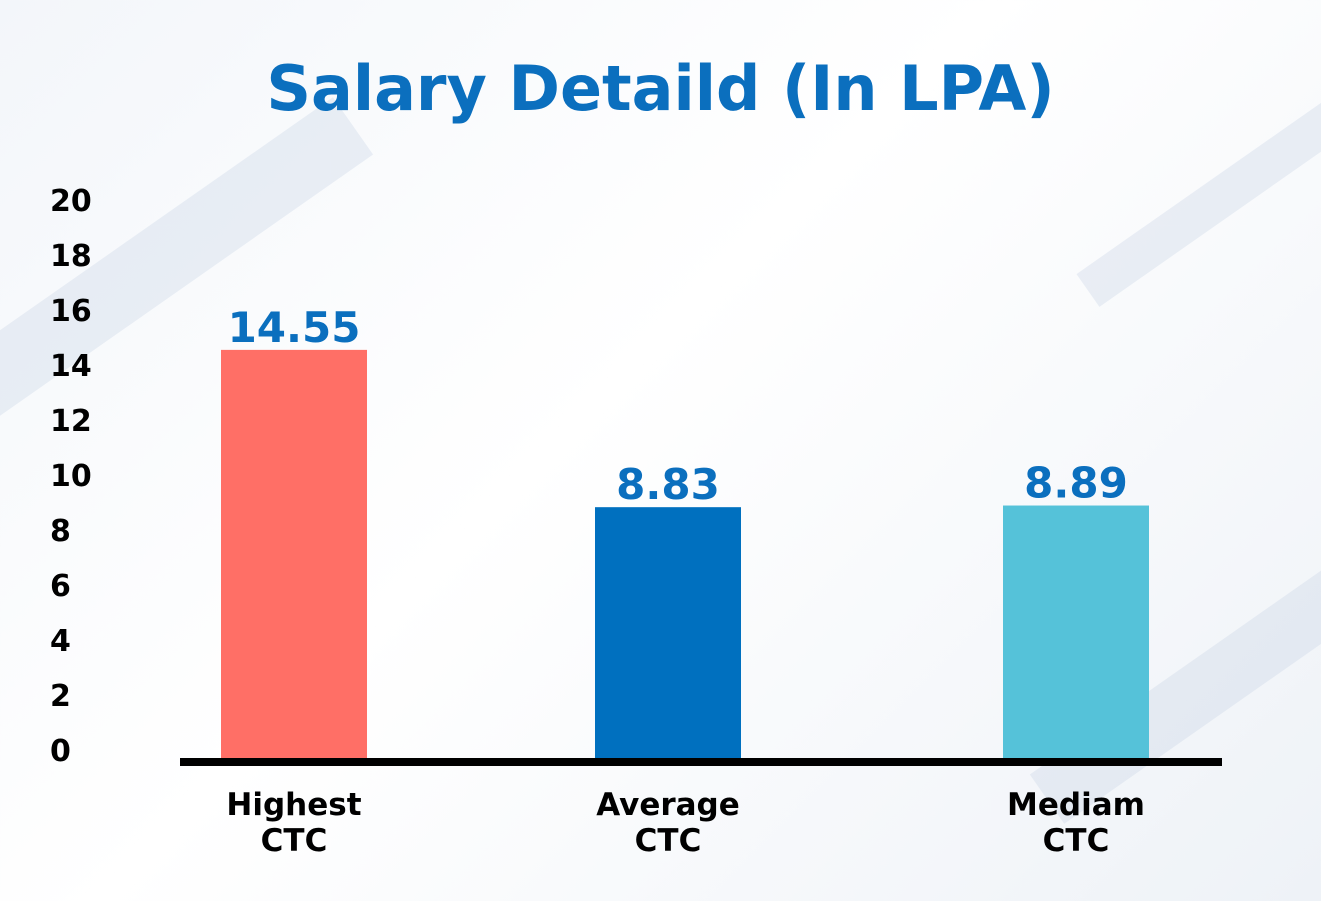  What do you see at coordinates (1076, 483) in the screenshot?
I see `data-label: 8.89` at bounding box center [1076, 483].